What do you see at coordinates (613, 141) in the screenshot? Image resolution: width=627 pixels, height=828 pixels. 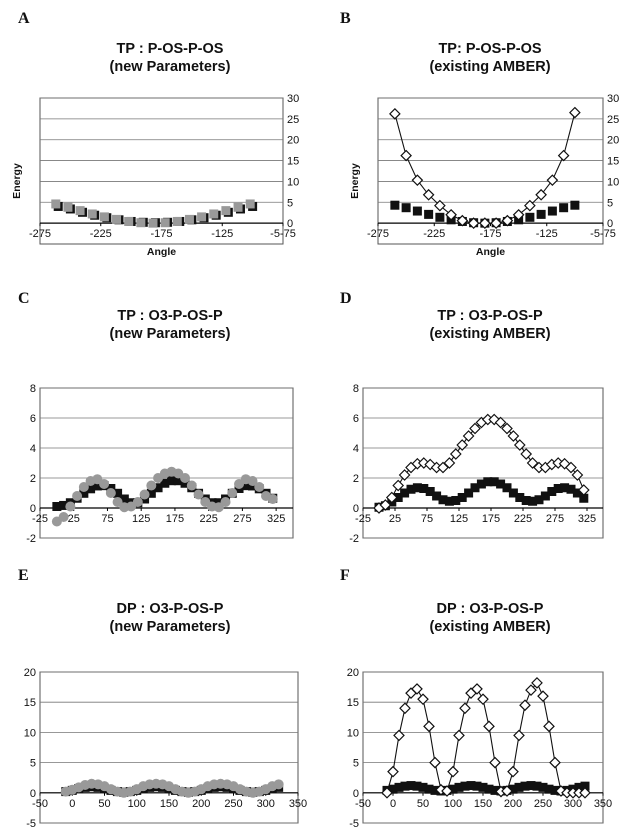 I see `y-tick-label: 20` at bounding box center [613, 141].